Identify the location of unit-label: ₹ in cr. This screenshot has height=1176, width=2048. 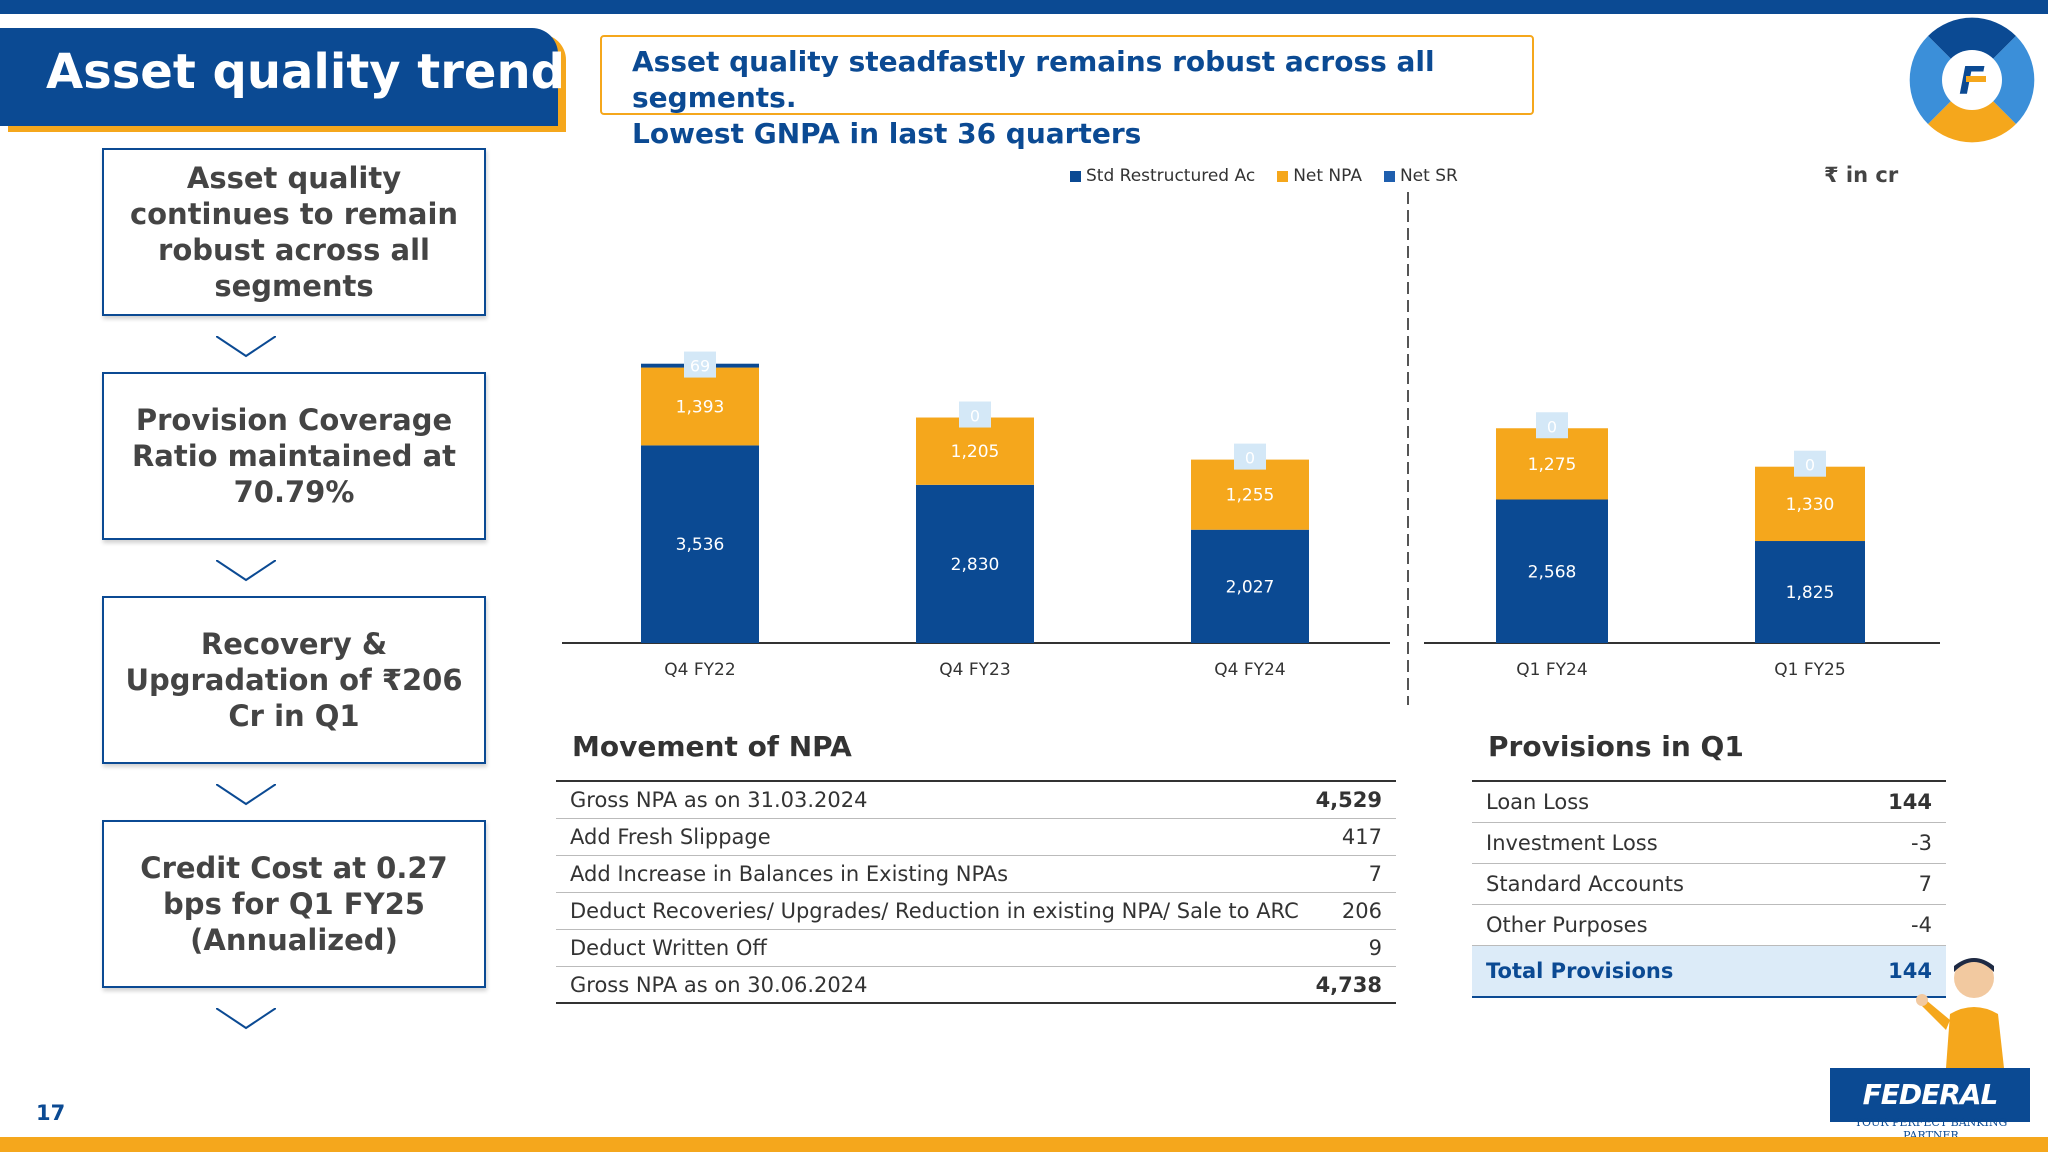
(1861, 175).